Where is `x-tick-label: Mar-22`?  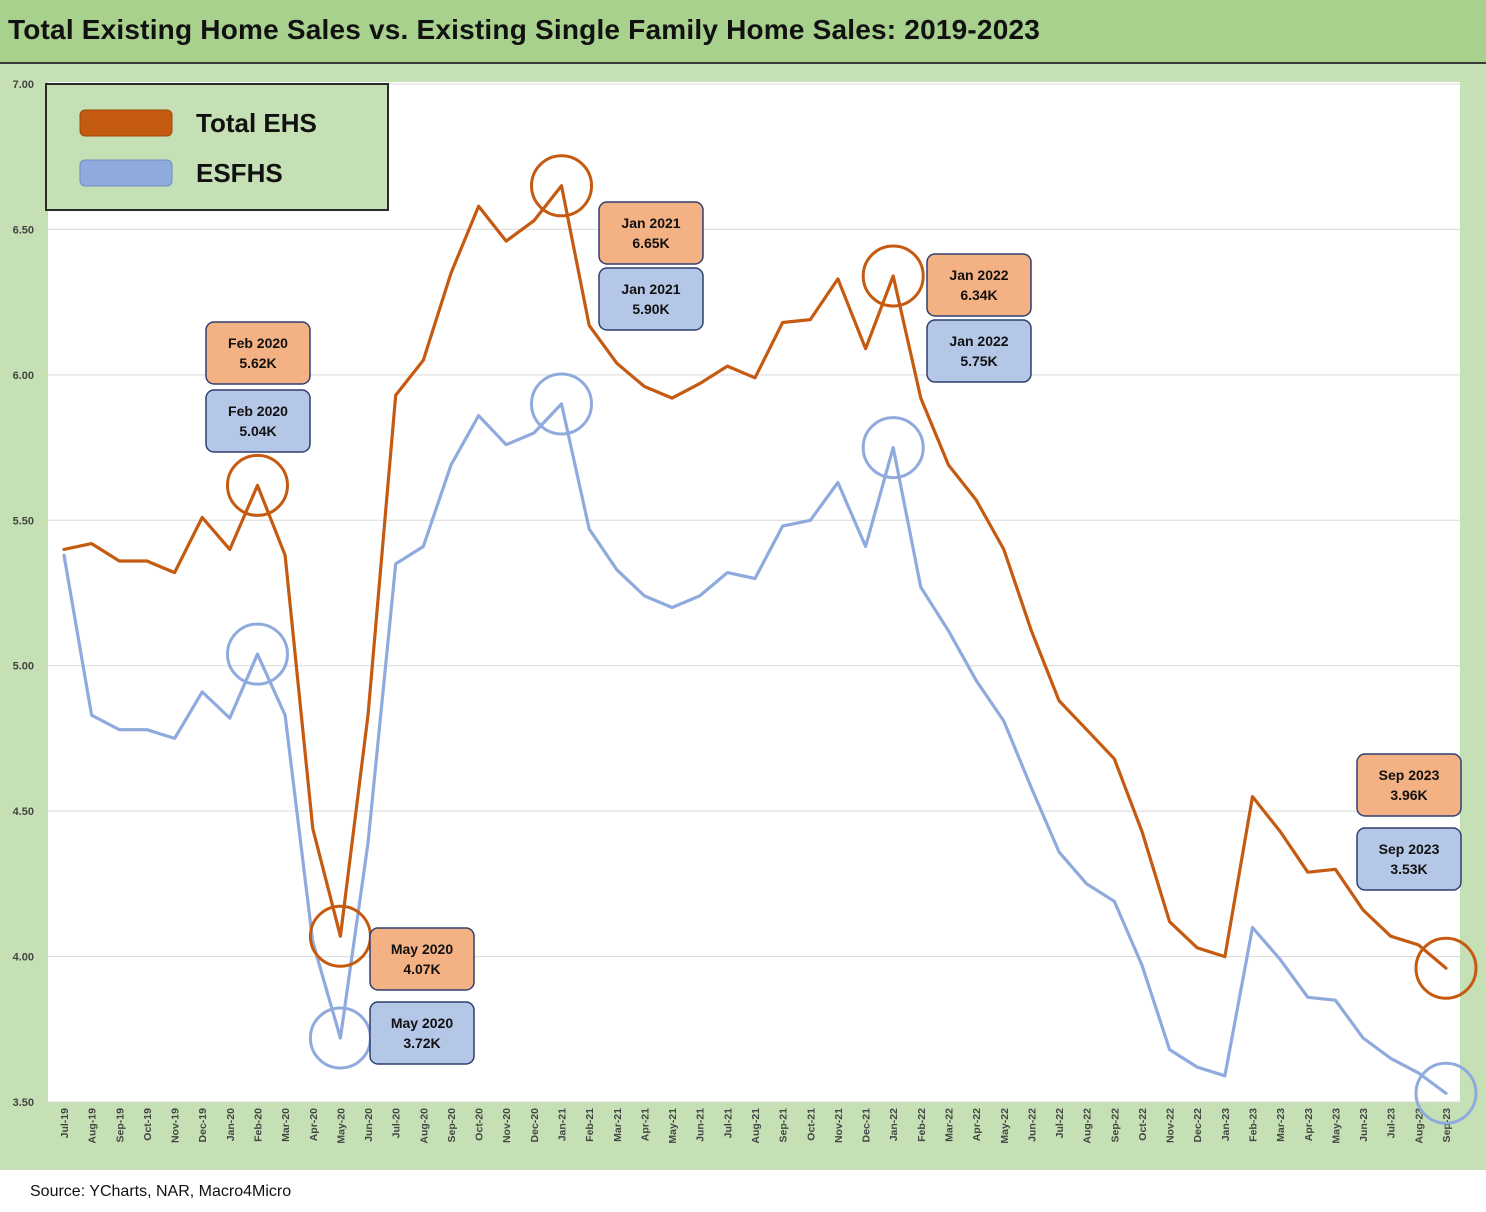 x-tick-label: Mar-22 is located at coordinates (949, 1125).